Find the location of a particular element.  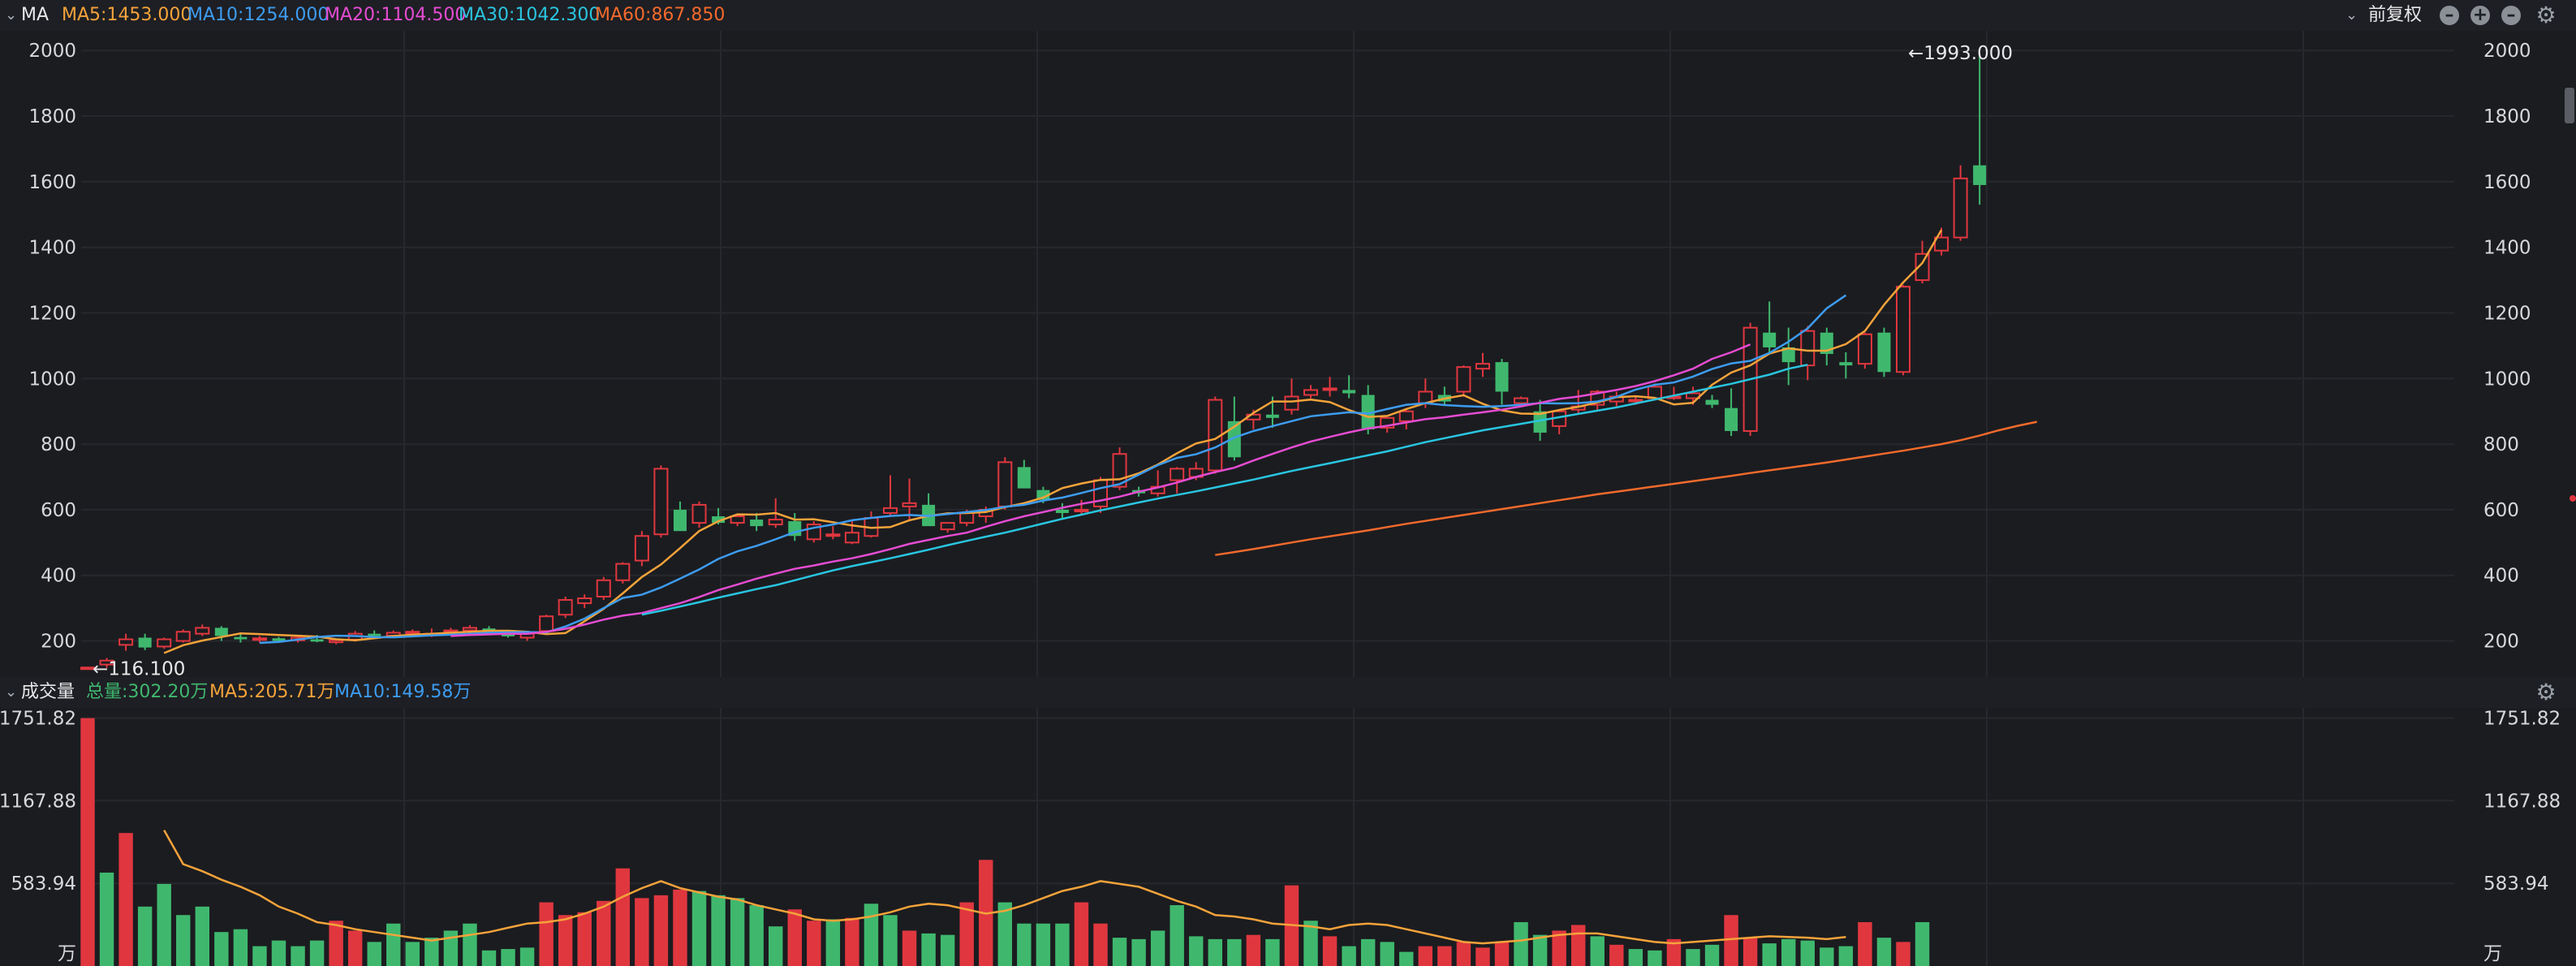

legend-volume-ma5: MA5:205.71万 is located at coordinates (272, 692).